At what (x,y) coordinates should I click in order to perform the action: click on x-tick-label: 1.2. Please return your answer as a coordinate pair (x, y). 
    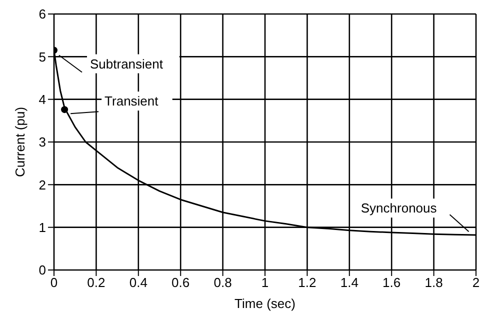
    Looking at the image, I should click on (307, 282).